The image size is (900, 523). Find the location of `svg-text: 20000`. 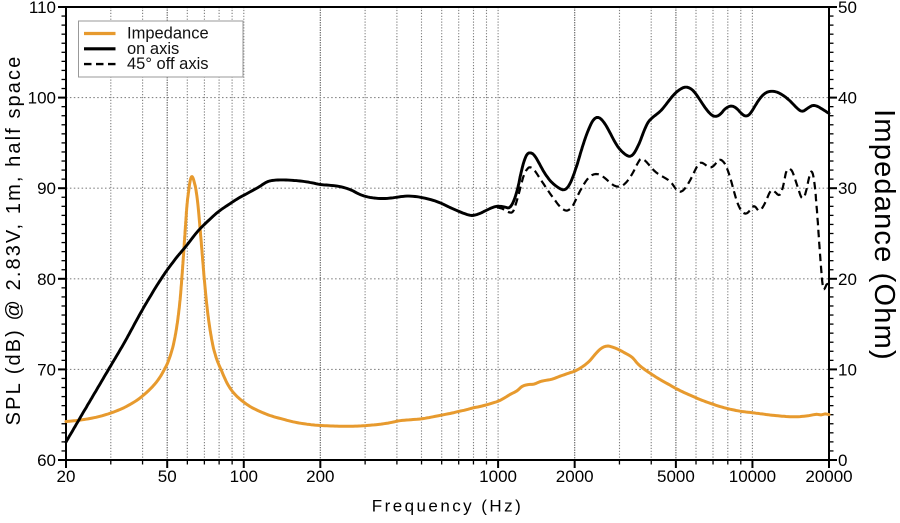

svg-text: 20000 is located at coordinates (828, 476).